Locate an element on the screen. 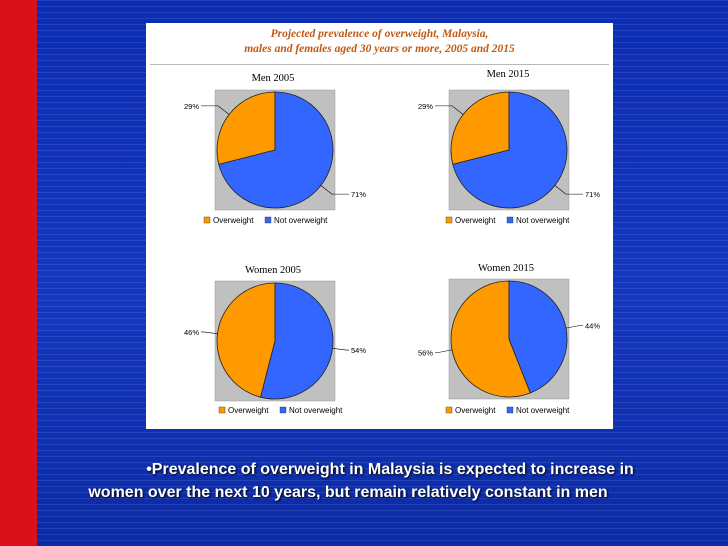  pie-chart-2: Men 2015 29% 71% Overweight Not overweight is located at coordinates (509, 147).